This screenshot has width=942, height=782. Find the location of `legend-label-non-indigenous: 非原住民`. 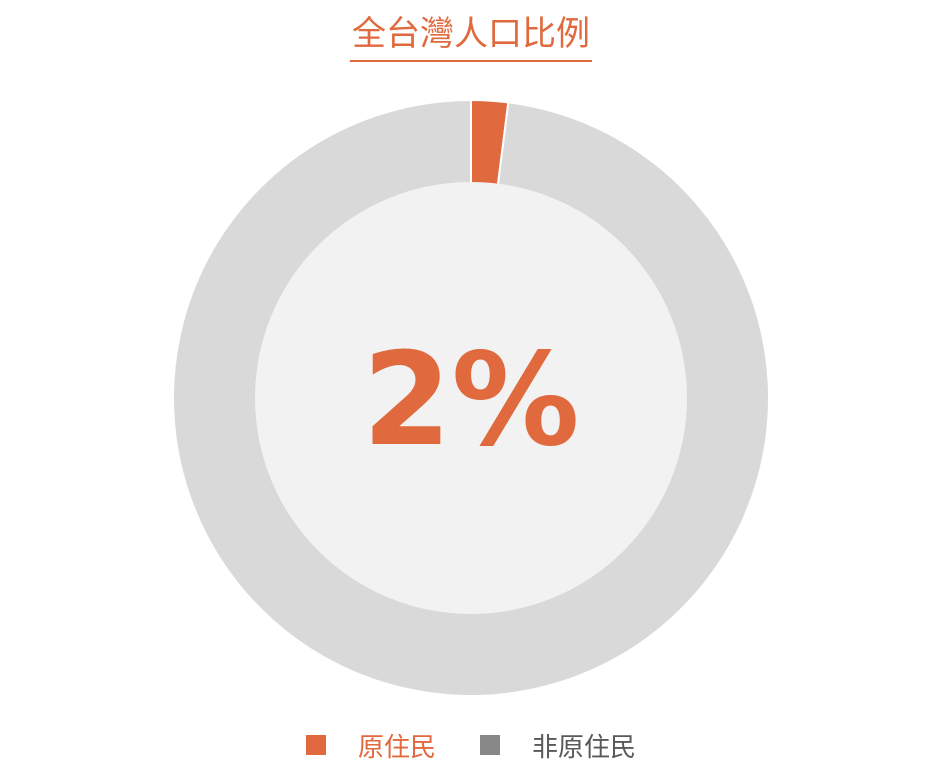

legend-label-non-indigenous: 非原住民 is located at coordinates (584, 747).